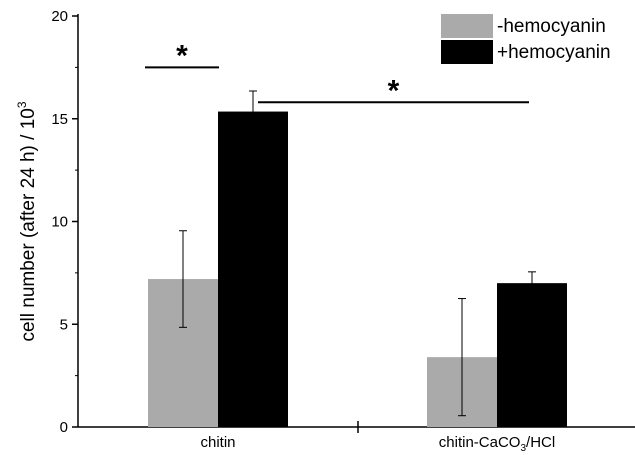 This screenshot has height=455, width=635. What do you see at coordinates (27, 221) in the screenshot?
I see `y-axis-label: cell number (after 24 h) / 103` at bounding box center [27, 221].